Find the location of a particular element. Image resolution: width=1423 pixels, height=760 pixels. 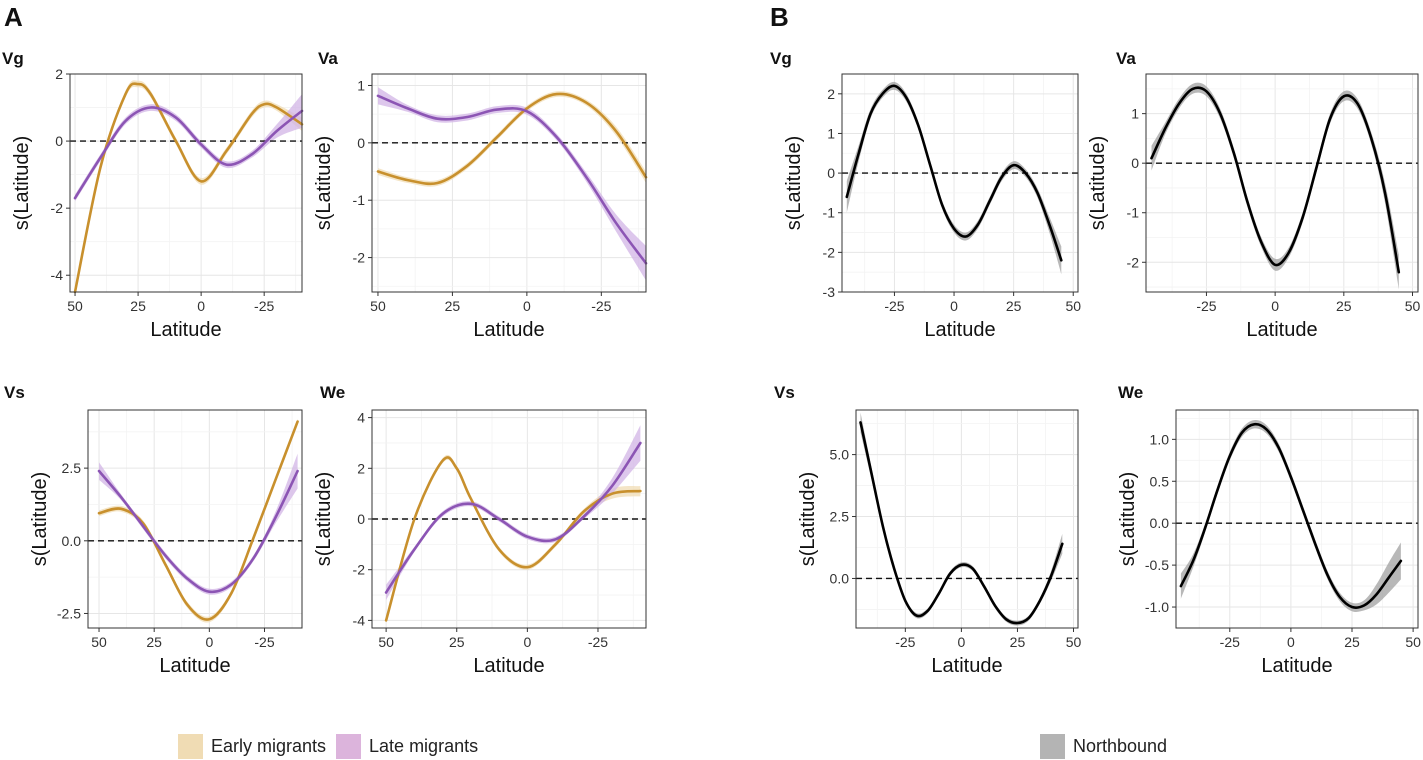

legend-item-early: Early migrants is located at coordinates (252, 746).